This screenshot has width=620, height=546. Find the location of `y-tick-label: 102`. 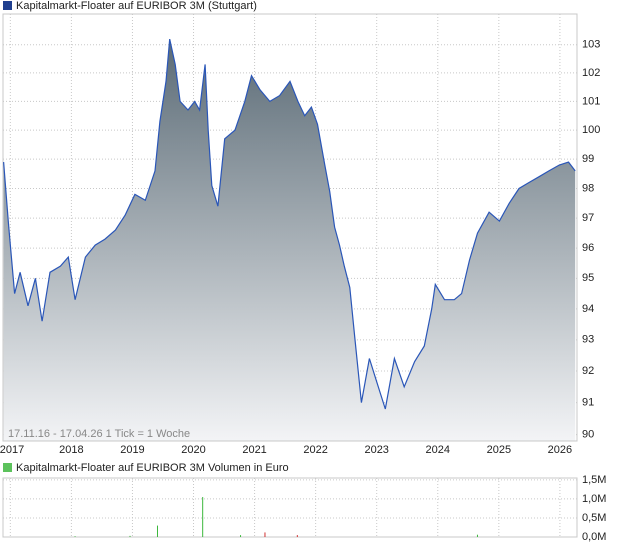

y-tick-label: 102 is located at coordinates (591, 73).